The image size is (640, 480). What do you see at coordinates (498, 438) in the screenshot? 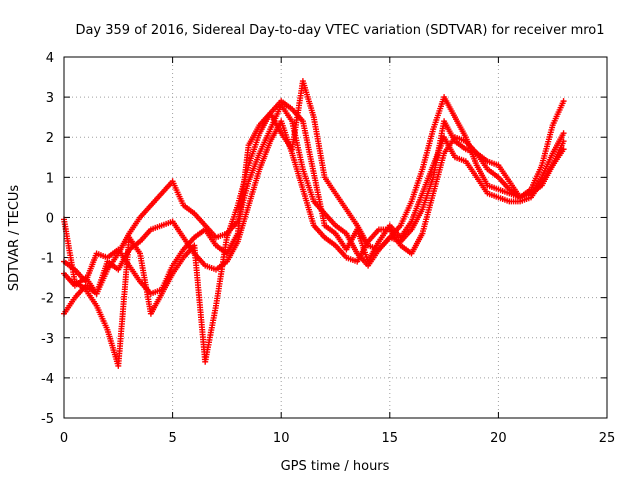
I see `x-tick-label: 20` at bounding box center [498, 438].